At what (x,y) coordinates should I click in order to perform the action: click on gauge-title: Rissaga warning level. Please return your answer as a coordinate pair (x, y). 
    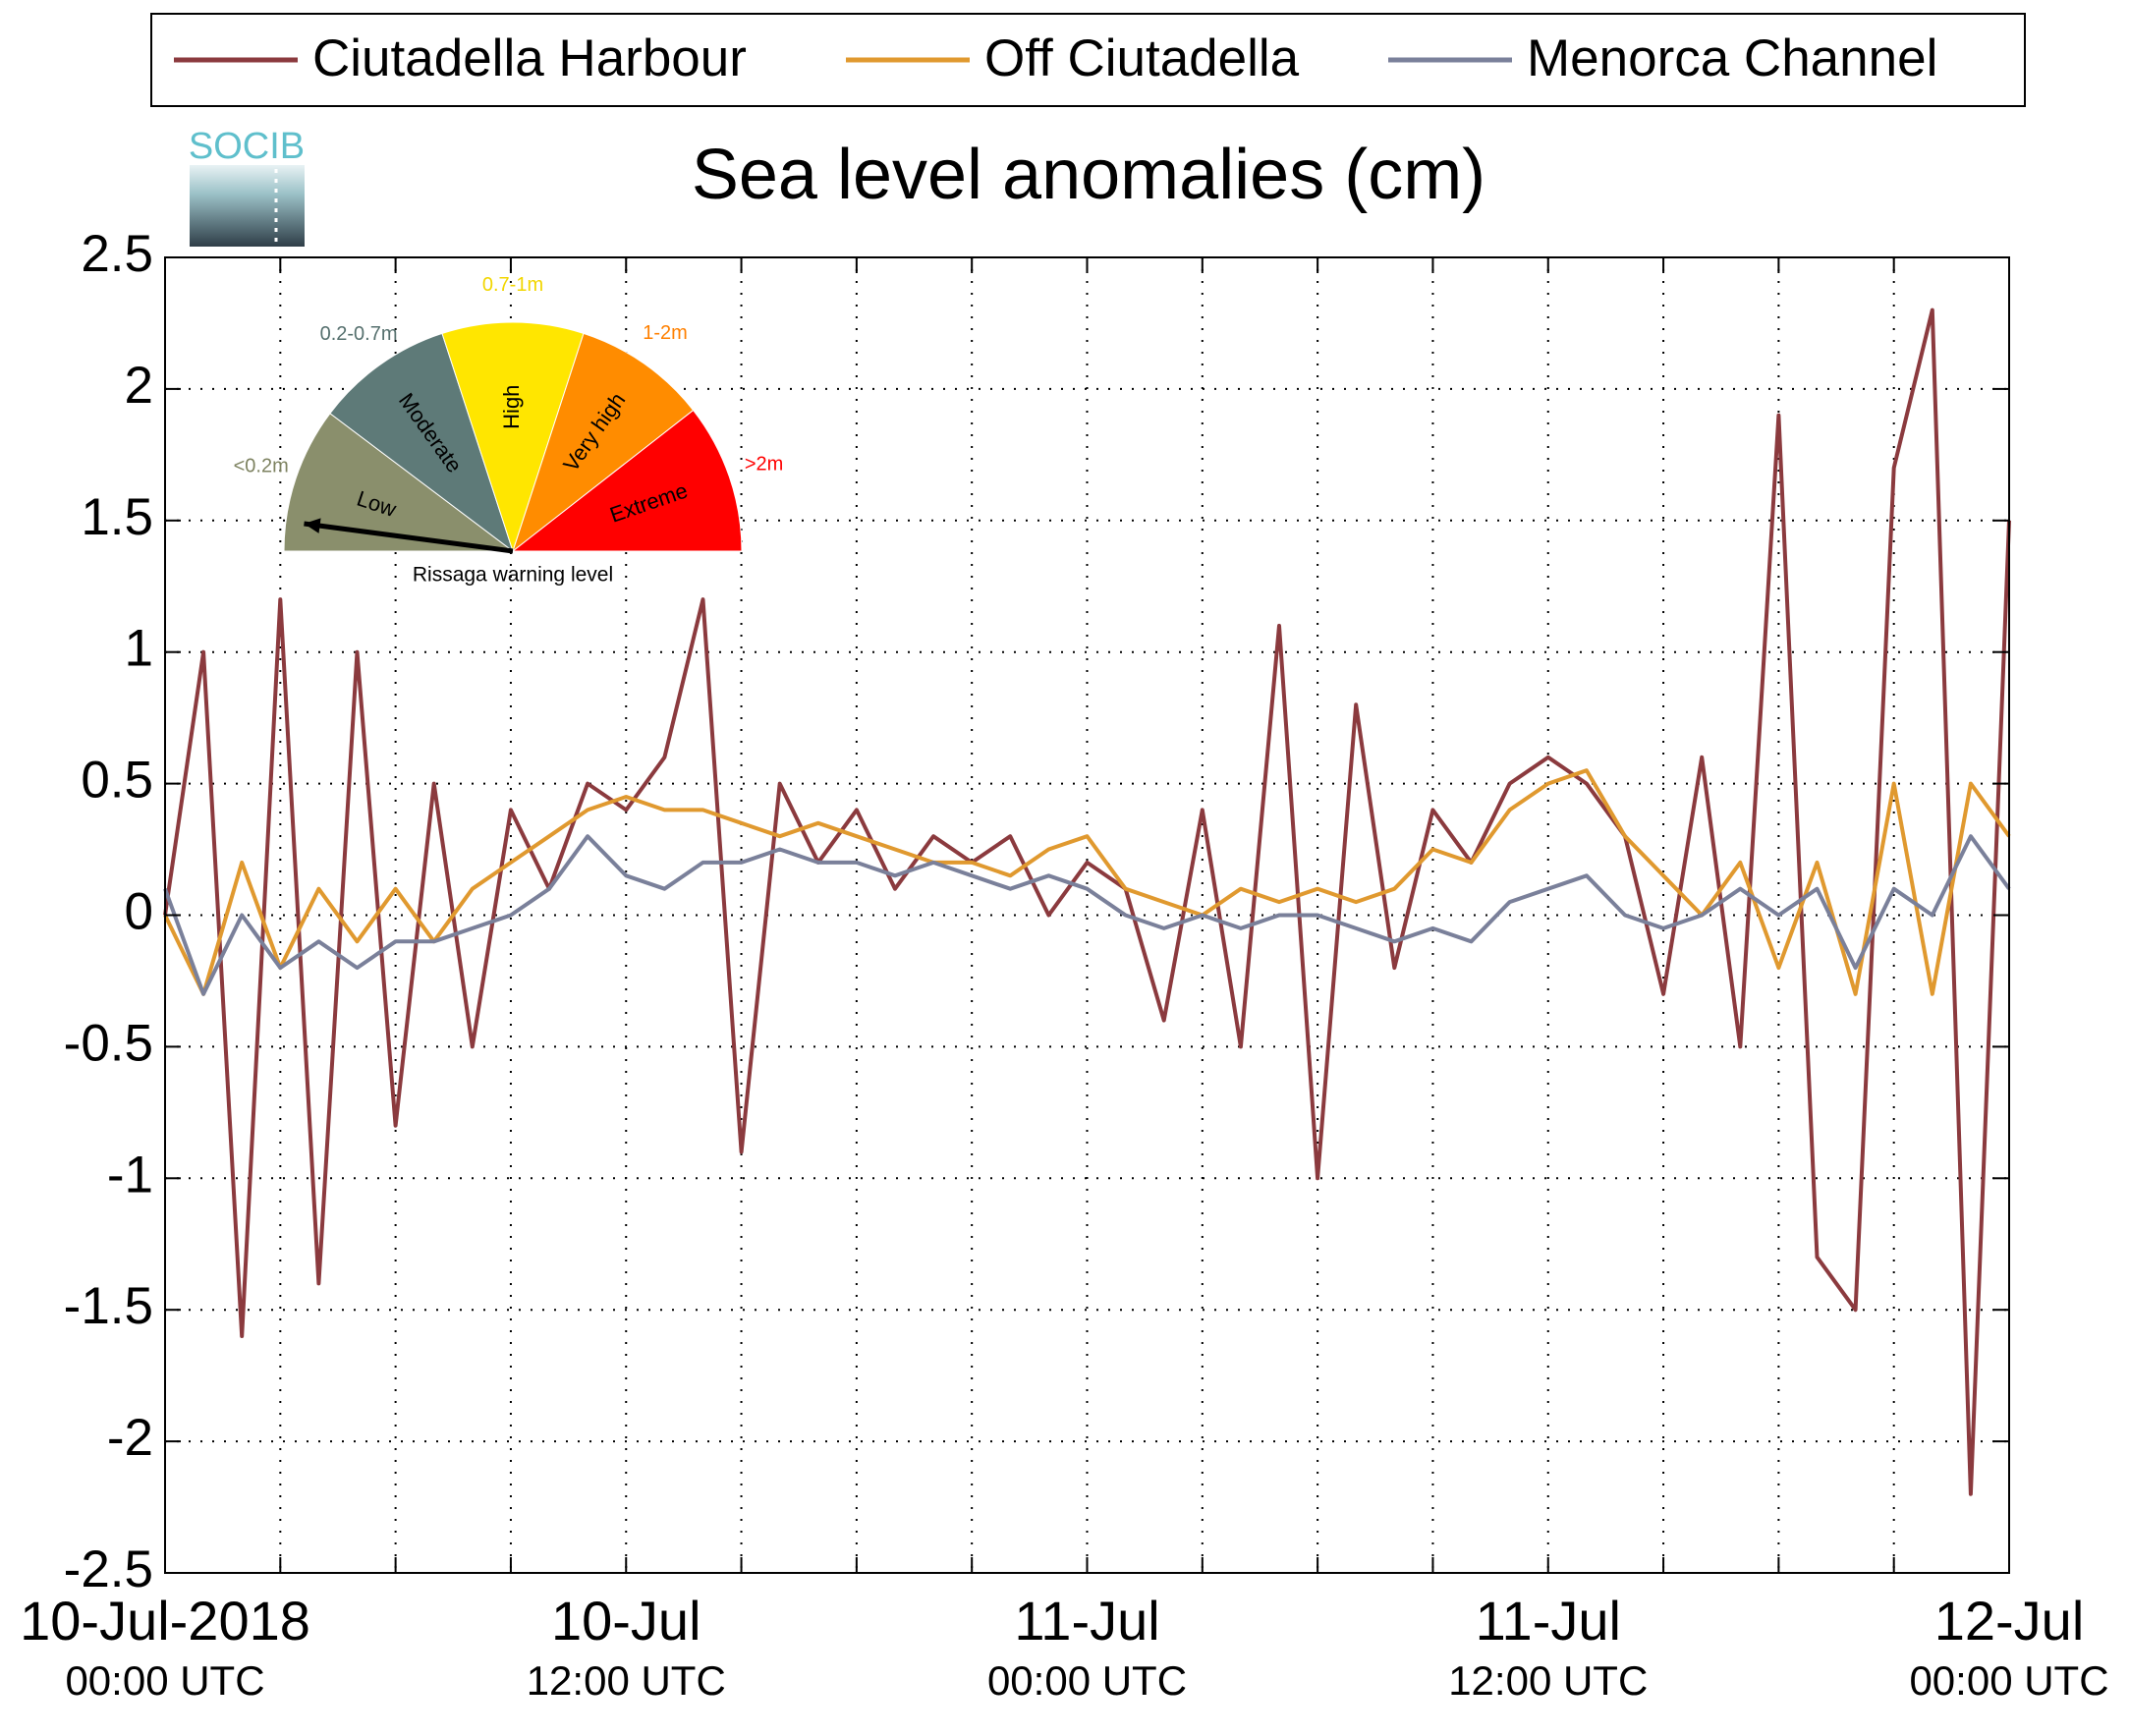
    Looking at the image, I should click on (513, 575).